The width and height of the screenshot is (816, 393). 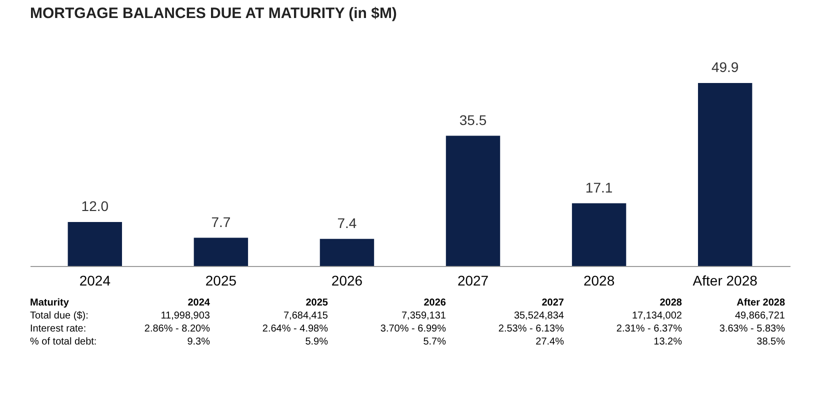 What do you see at coordinates (539, 316) in the screenshot?
I see `text: 35,524,834` at bounding box center [539, 316].